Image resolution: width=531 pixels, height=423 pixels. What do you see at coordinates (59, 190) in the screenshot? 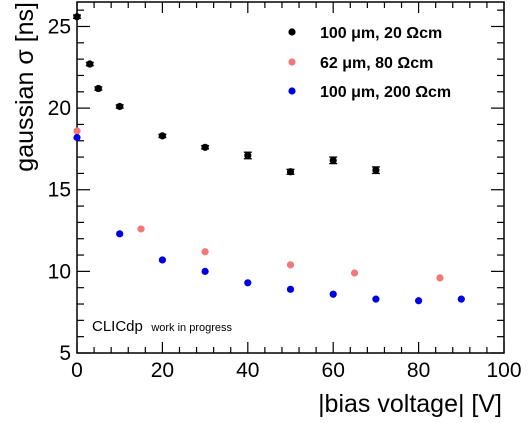
I see `y-tick-label: 15` at bounding box center [59, 190].